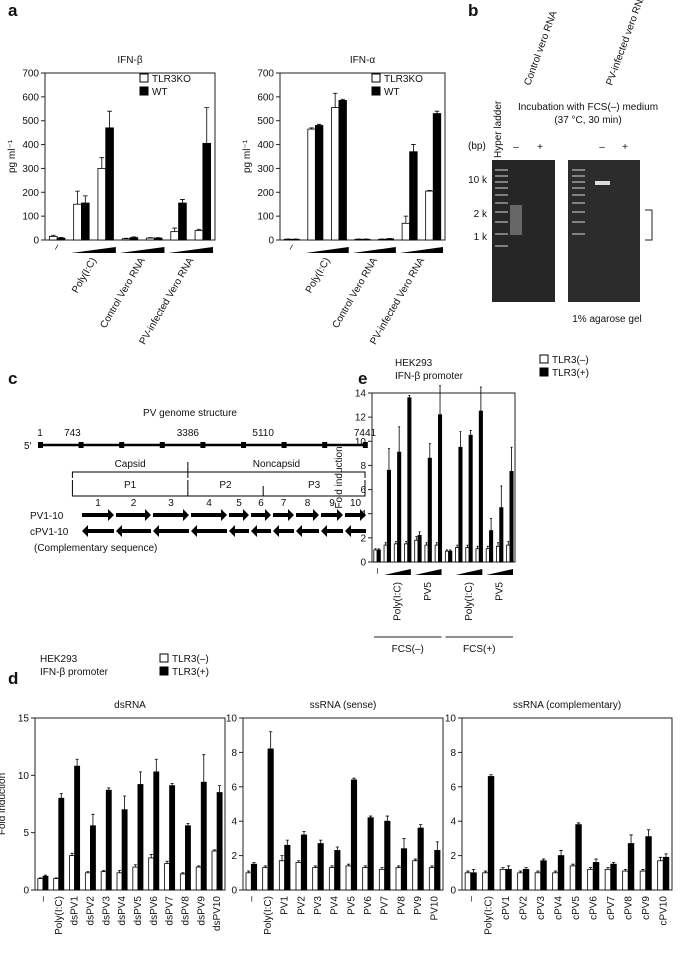  I want to click on x-tick-label: PV4, so click(335, 905).